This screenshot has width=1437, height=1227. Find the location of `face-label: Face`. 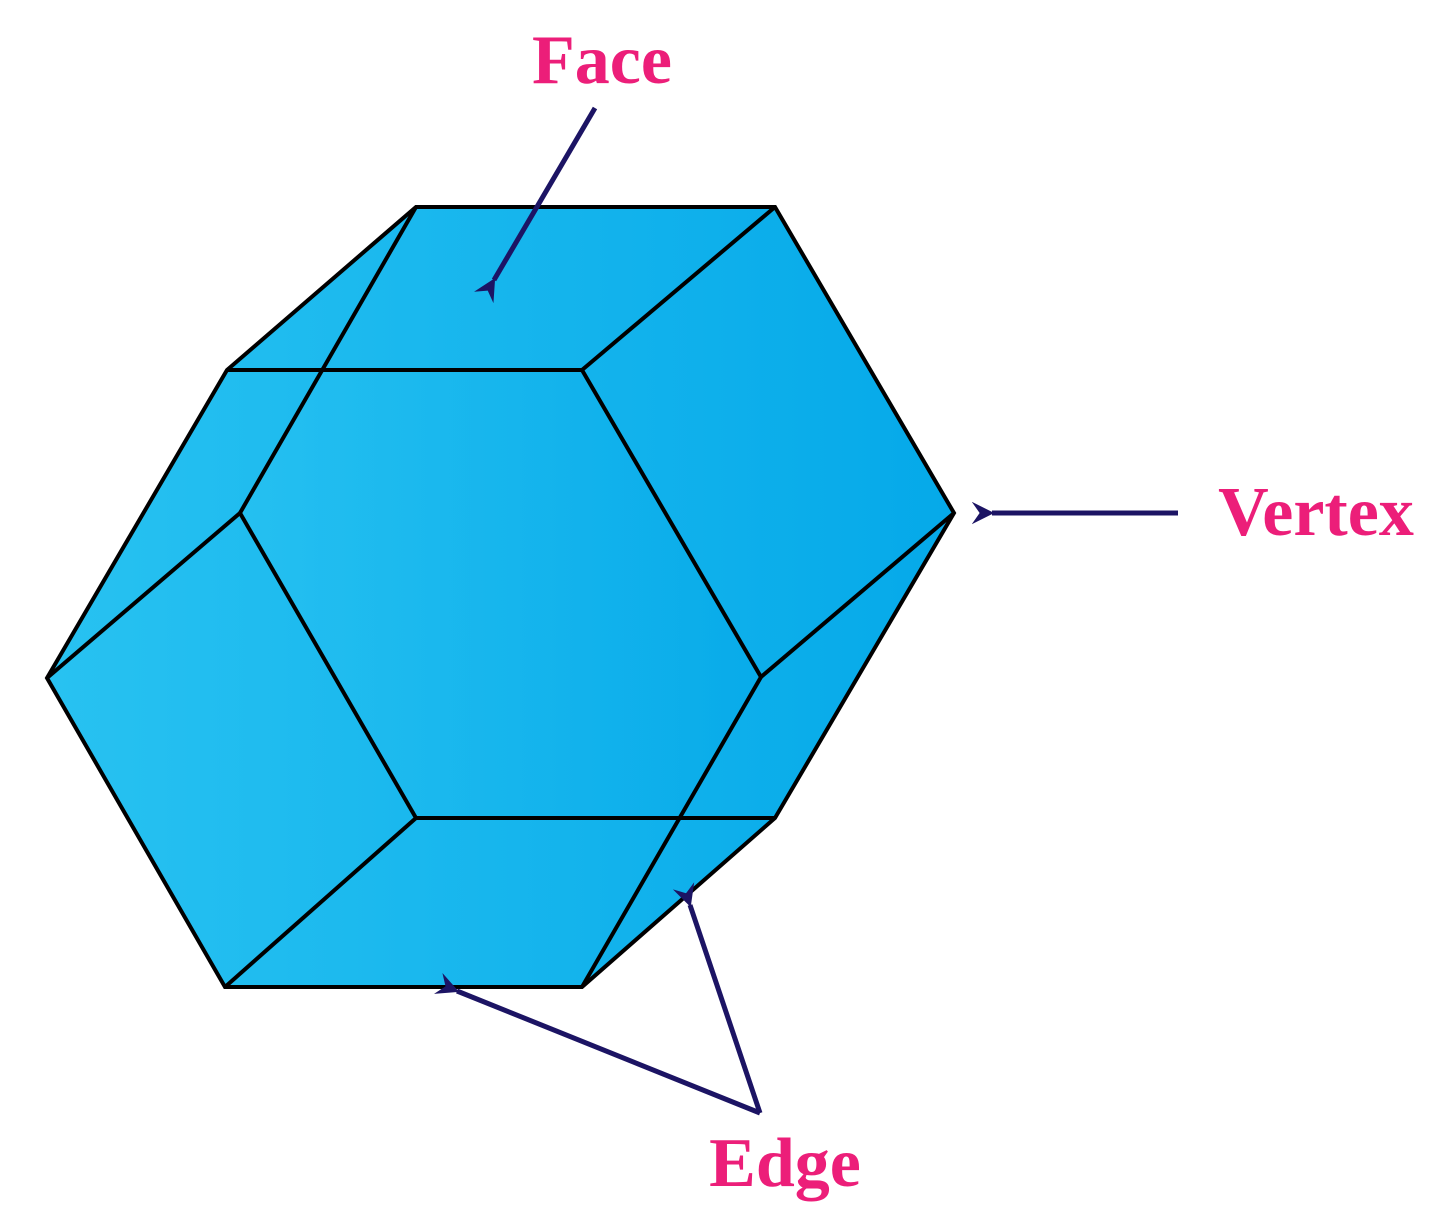

face-label: Face is located at coordinates (602, 60).